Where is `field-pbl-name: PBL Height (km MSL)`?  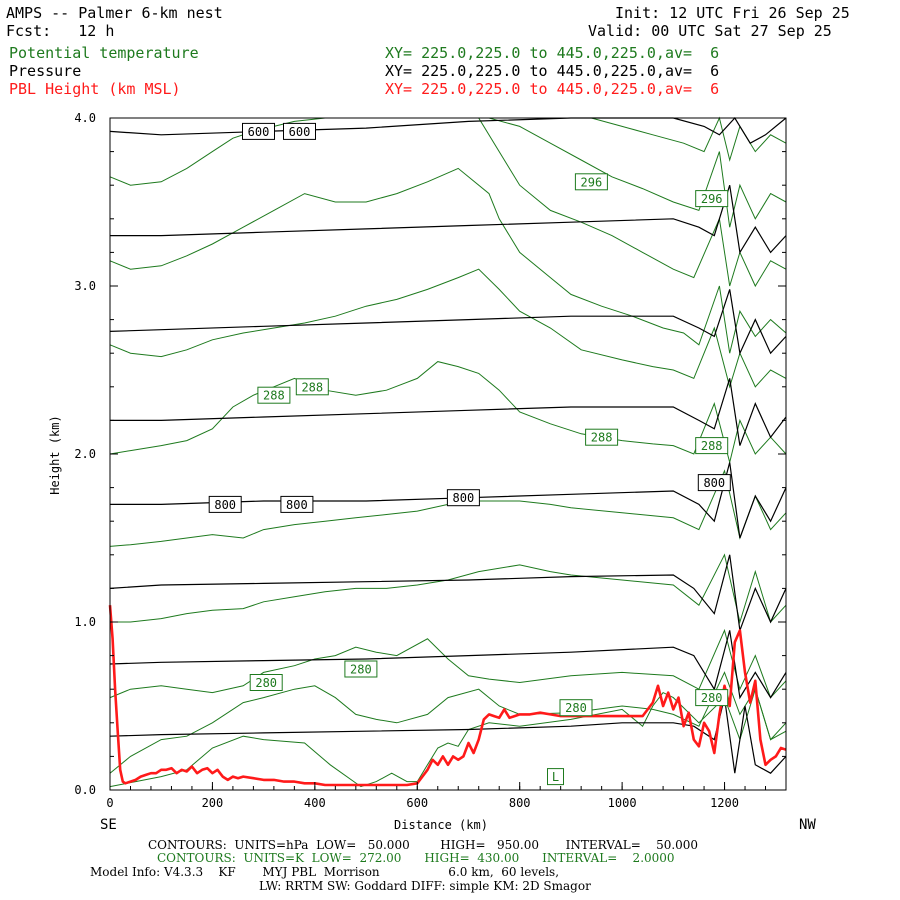
field-pbl-name: PBL Height (km MSL) is located at coordinates (95, 89).